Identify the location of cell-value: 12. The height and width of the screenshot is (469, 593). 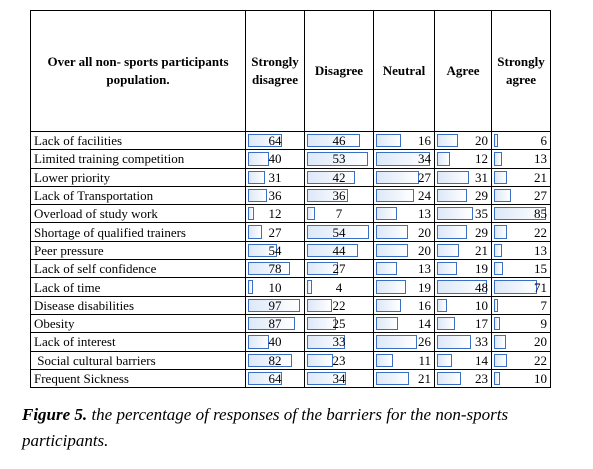
(481, 159).